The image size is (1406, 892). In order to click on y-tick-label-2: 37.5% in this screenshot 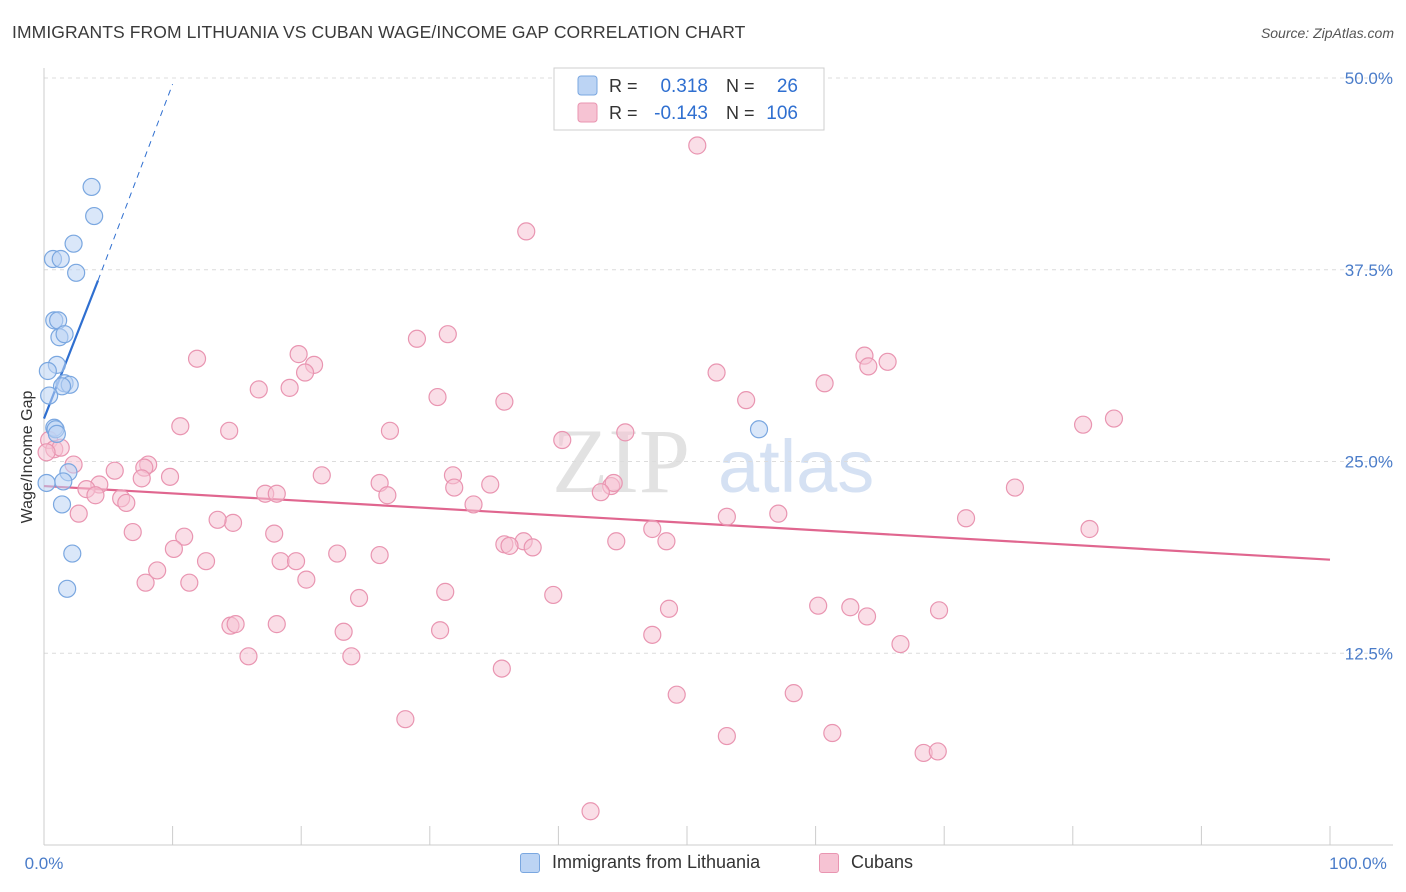, I will do `click(1369, 270)`.